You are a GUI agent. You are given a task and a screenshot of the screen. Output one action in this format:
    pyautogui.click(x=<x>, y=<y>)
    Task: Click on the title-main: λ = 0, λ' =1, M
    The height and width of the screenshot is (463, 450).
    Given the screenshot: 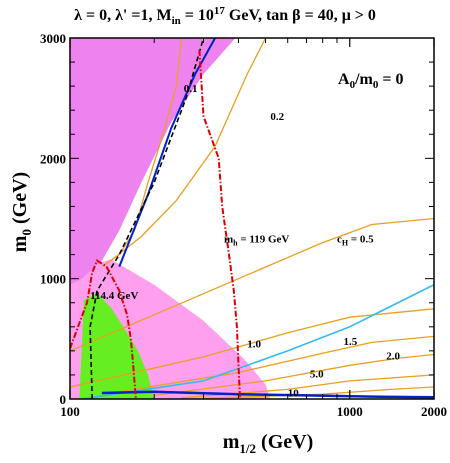 What is the action you would take?
    pyautogui.click(x=123, y=15)
    